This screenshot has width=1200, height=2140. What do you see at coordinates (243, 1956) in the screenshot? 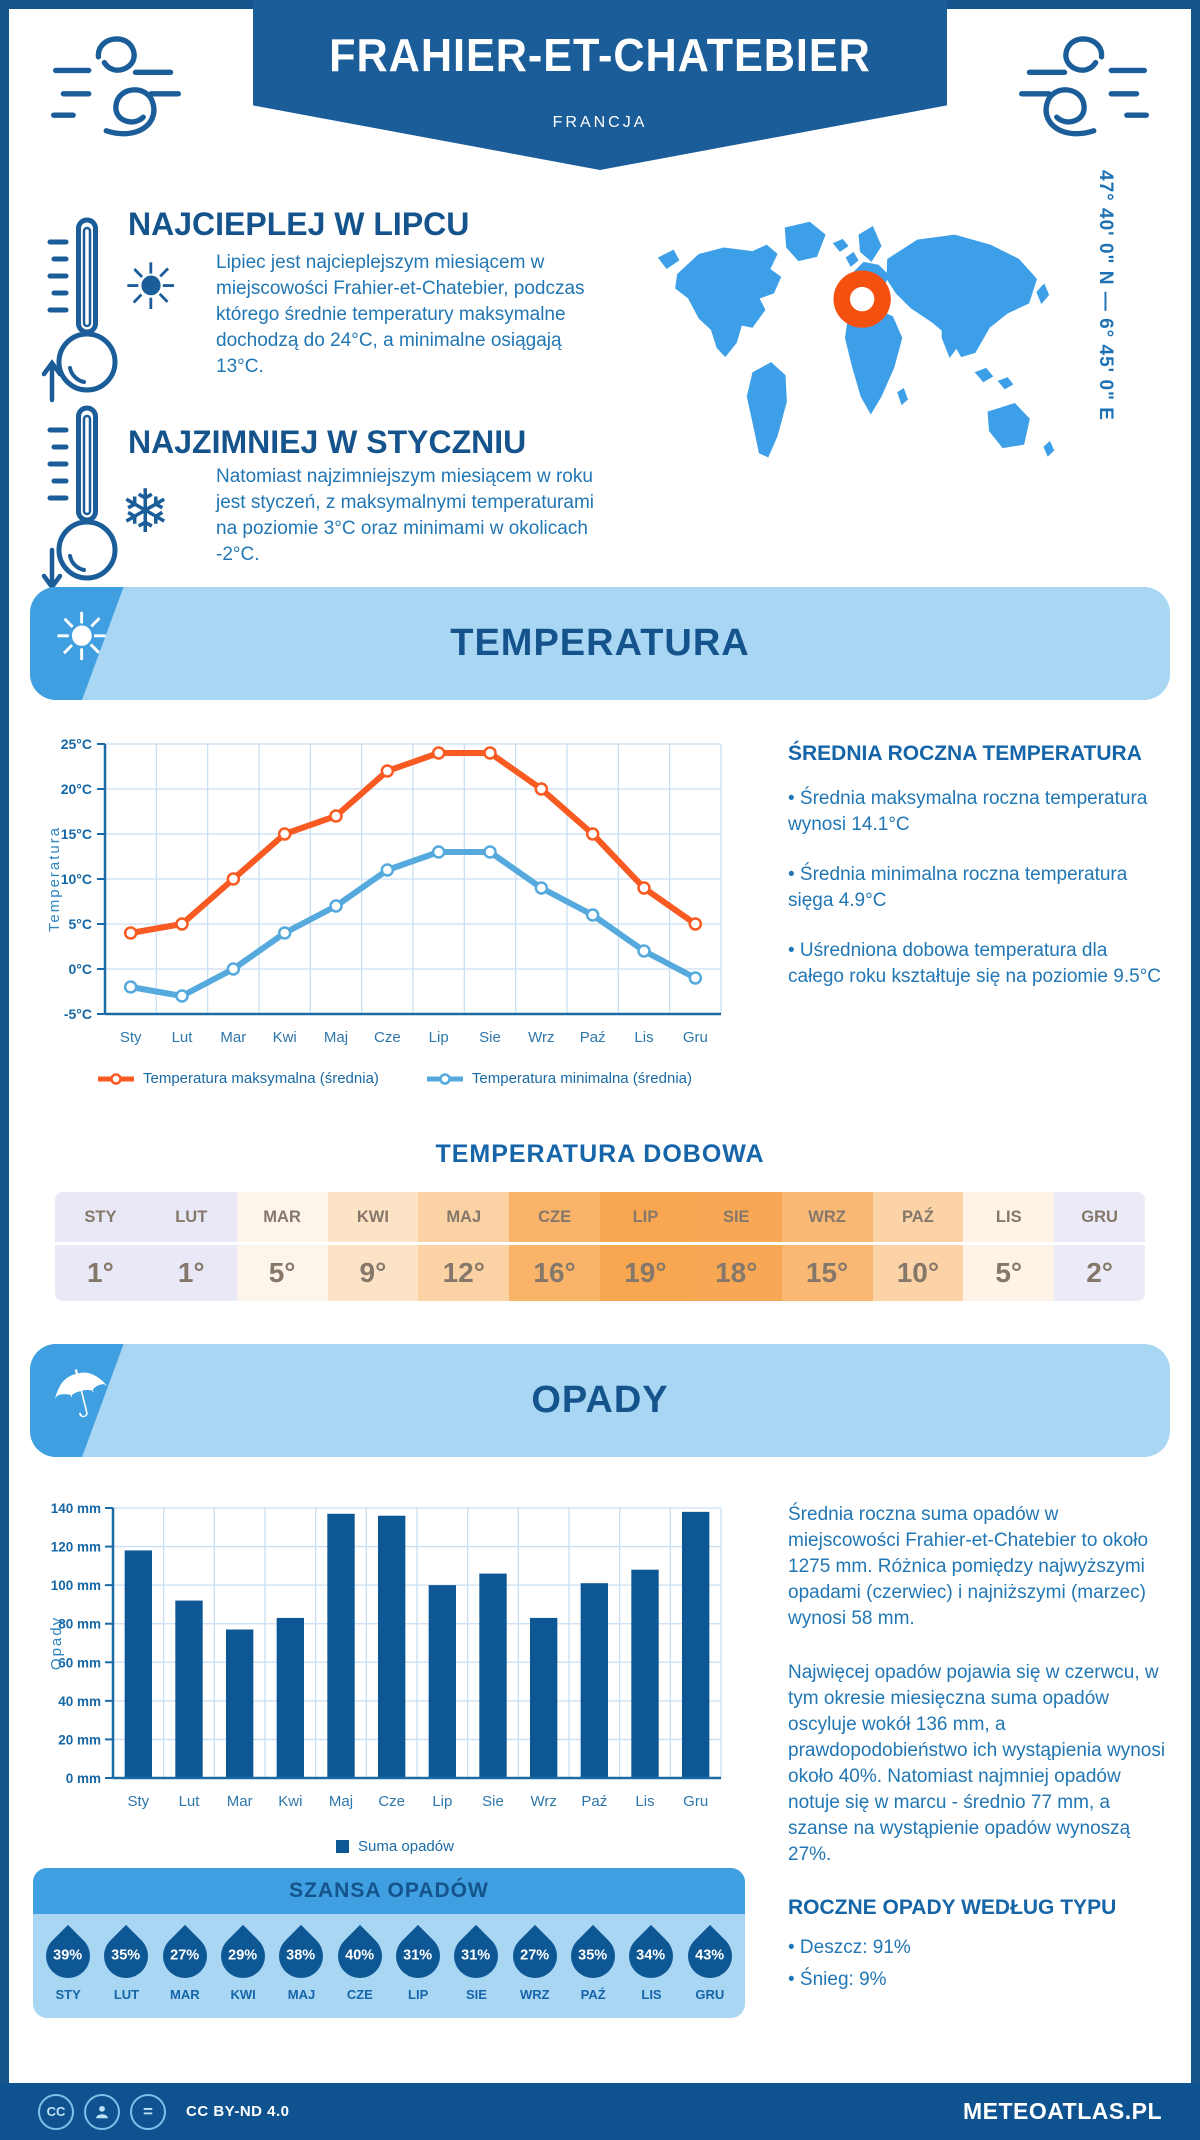
I see `raindrop-icon: 29%` at bounding box center [243, 1956].